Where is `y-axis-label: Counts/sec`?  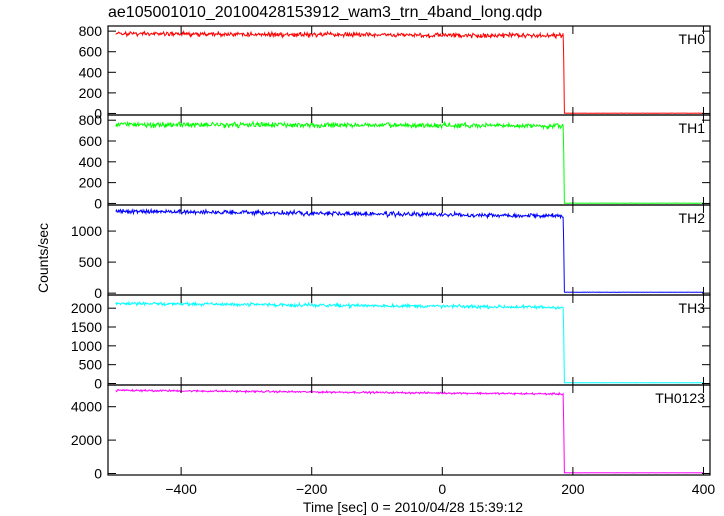 y-axis-label: Counts/sec is located at coordinates (43, 258).